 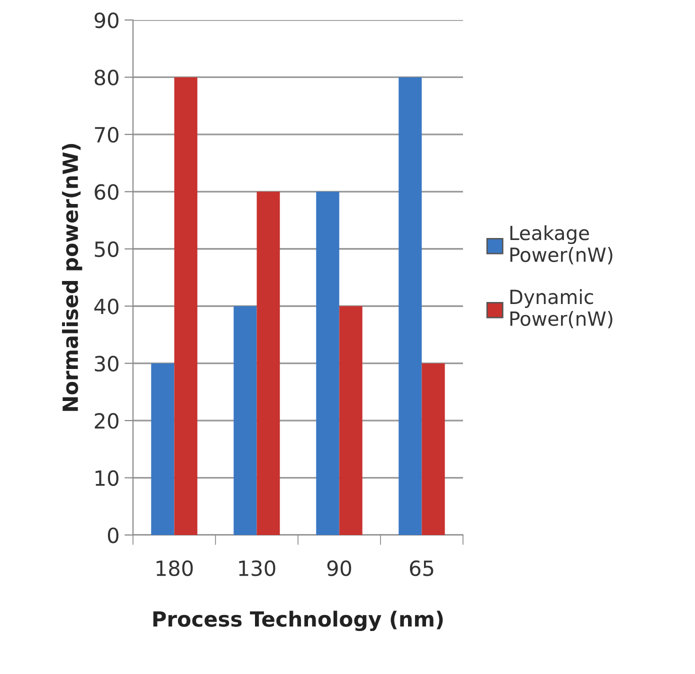 What do you see at coordinates (339, 568) in the screenshot?
I see `x-tick-label: 90` at bounding box center [339, 568].